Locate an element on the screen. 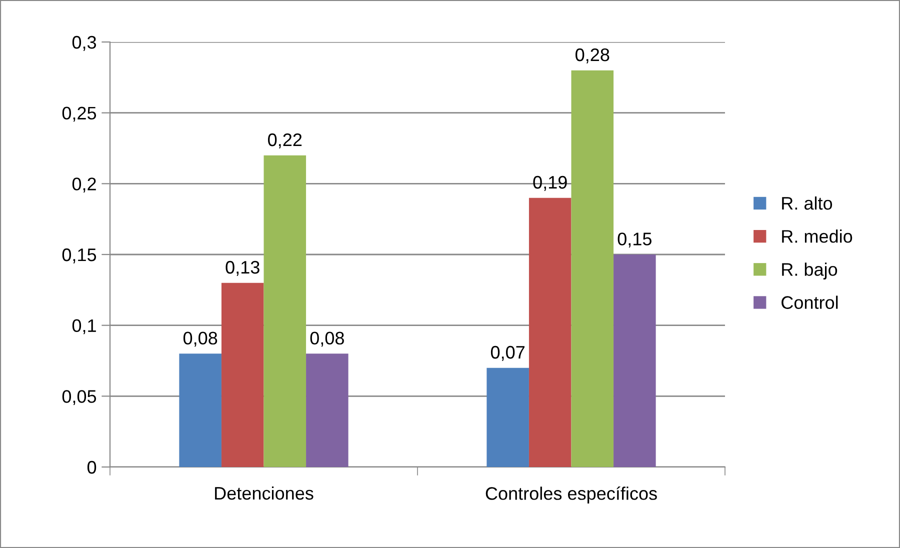 The width and height of the screenshot is (900, 548). legend-label: R. medio is located at coordinates (817, 236).